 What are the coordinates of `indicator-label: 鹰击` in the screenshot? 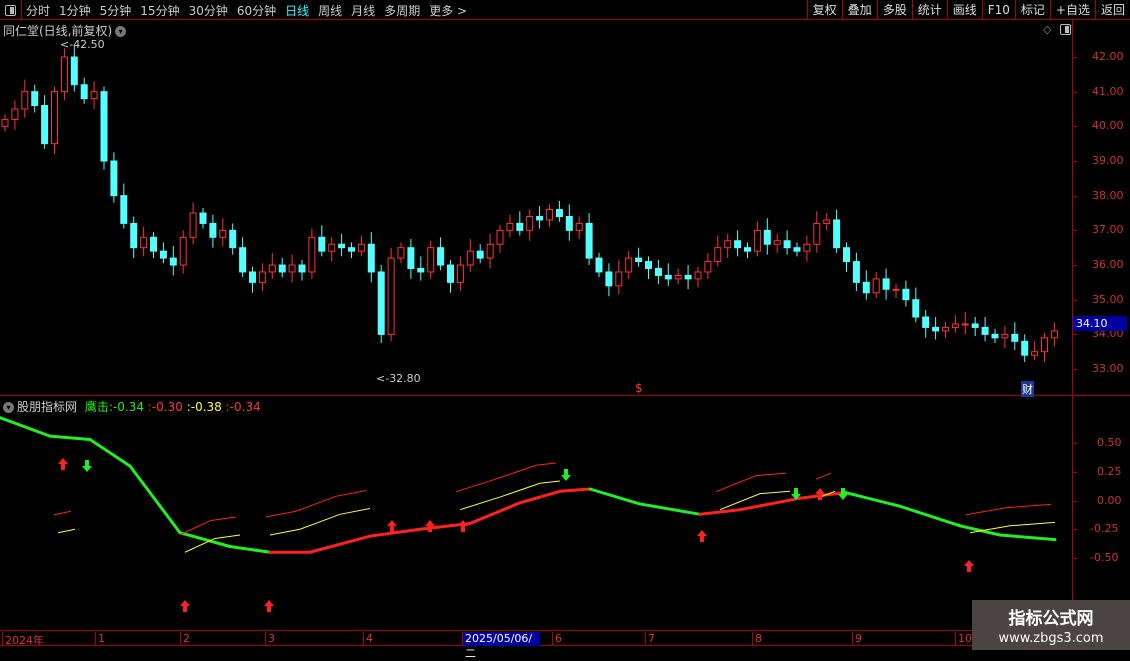 It's located at (96, 407).